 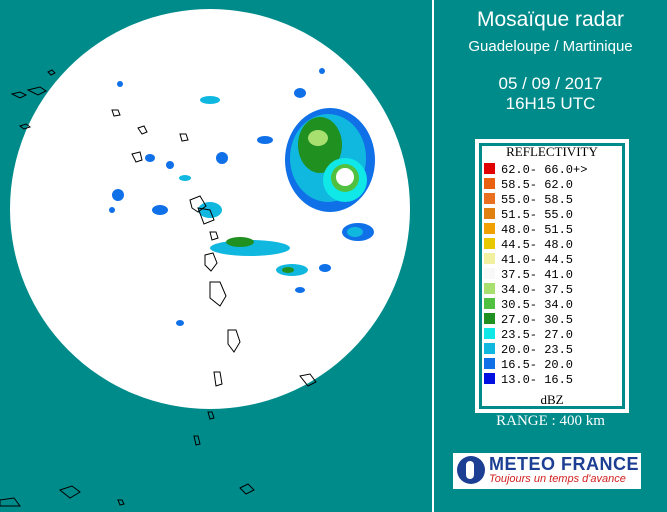 I want to click on legend-range-label: 34.0- 37.5, so click(x=537, y=290).